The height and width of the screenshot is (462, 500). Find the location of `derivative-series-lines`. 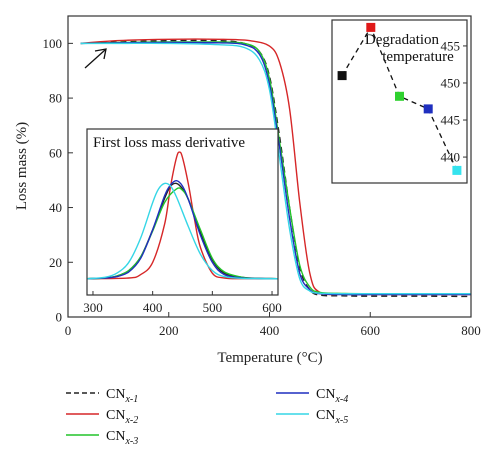

derivative-series-lines is located at coordinates (182, 215).